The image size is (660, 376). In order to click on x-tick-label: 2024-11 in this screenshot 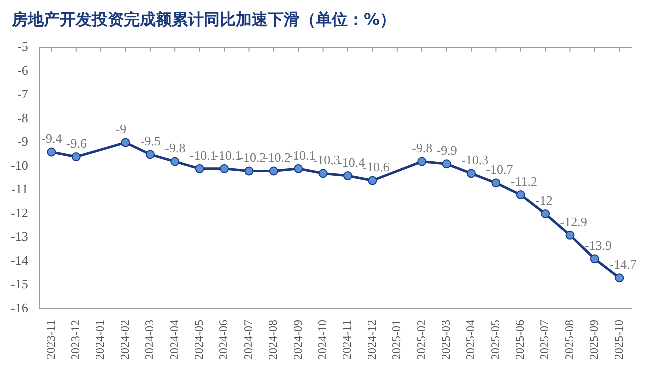, I will do `click(347, 340)`.